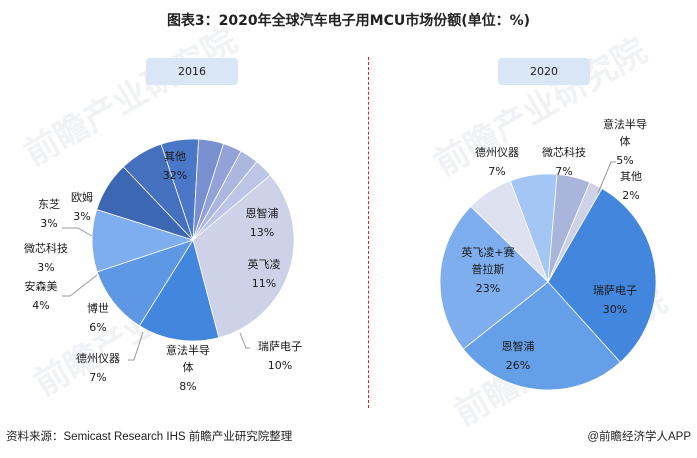 This screenshot has width=697, height=458. I want to click on credit-note: @前瞻经济学人APP, so click(639, 437).